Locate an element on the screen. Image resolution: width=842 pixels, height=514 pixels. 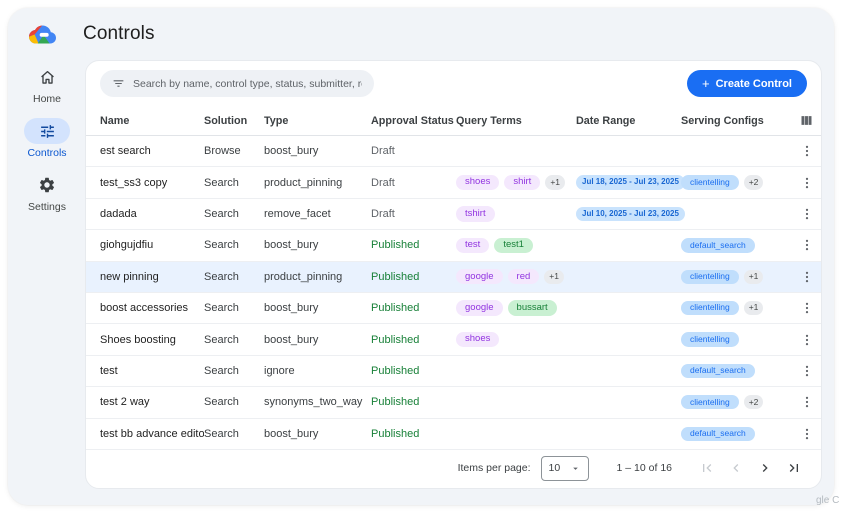
home-icon is located at coordinates (47, 77).